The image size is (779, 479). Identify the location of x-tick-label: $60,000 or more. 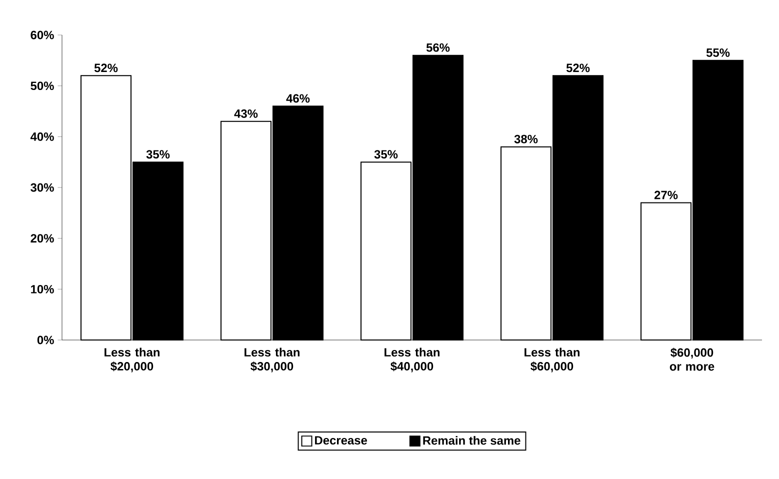
(692, 359).